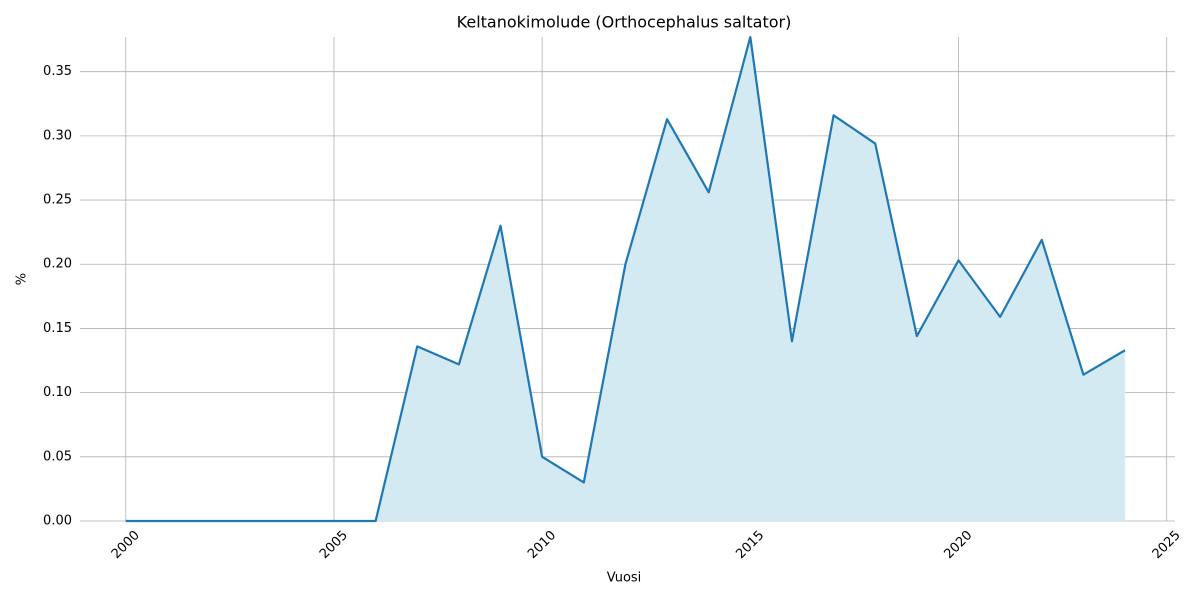 This screenshot has height=600, width=1200. Describe the element at coordinates (57, 135) in the screenshot. I see `y-tick-label: 0.30` at that location.